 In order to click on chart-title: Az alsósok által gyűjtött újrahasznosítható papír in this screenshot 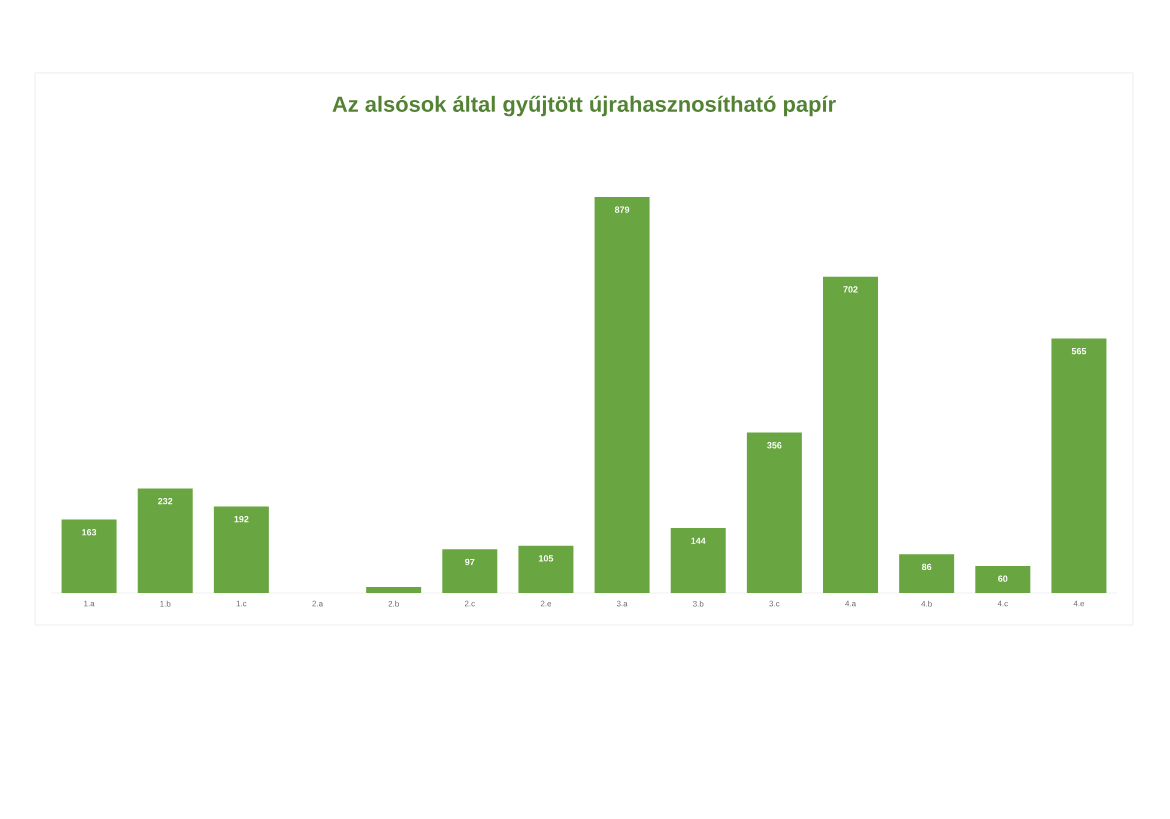, I will do `click(584, 106)`.